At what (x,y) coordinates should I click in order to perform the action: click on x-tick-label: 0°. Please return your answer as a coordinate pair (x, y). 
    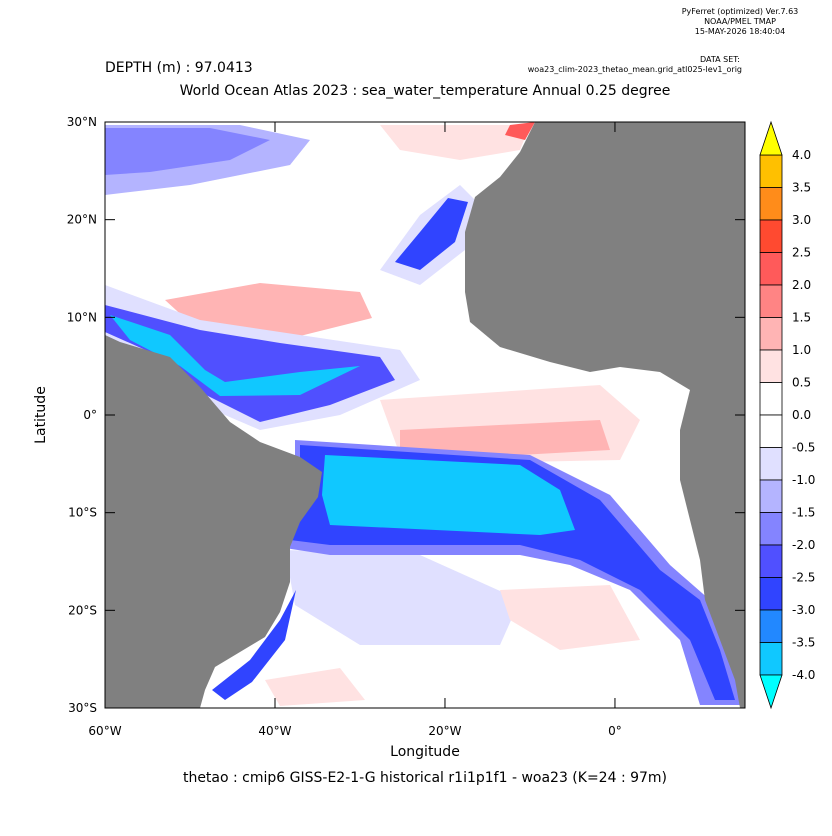
    Looking at the image, I should click on (615, 731).